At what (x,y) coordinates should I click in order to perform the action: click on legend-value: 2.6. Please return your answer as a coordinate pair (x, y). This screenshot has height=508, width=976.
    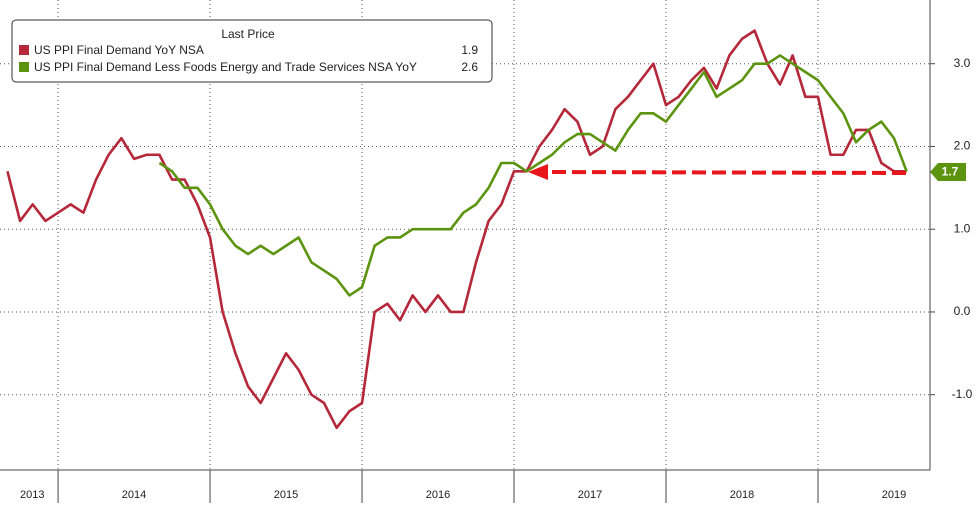
    Looking at the image, I should click on (469, 67).